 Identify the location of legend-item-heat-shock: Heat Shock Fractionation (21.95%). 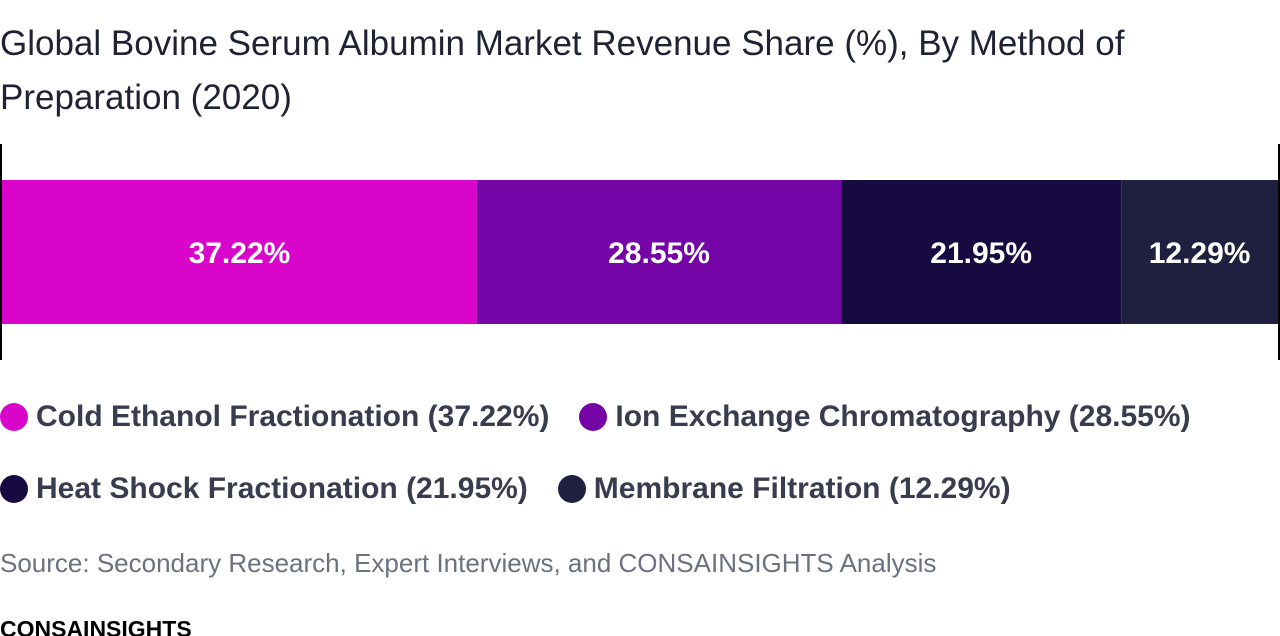
(264, 489).